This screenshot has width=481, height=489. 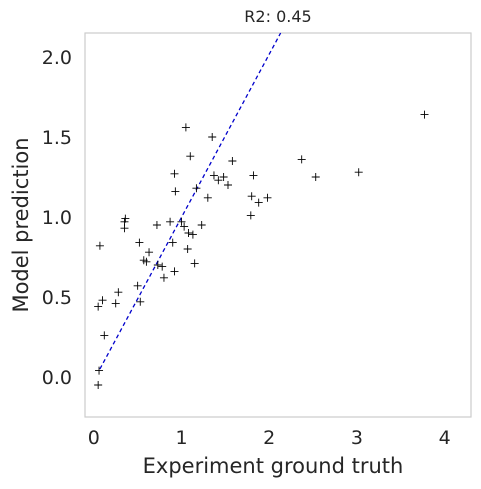 I want to click on y-axis-ticks: 0.0 0.5 1.0 1.5 2.0, so click(x=57, y=218).